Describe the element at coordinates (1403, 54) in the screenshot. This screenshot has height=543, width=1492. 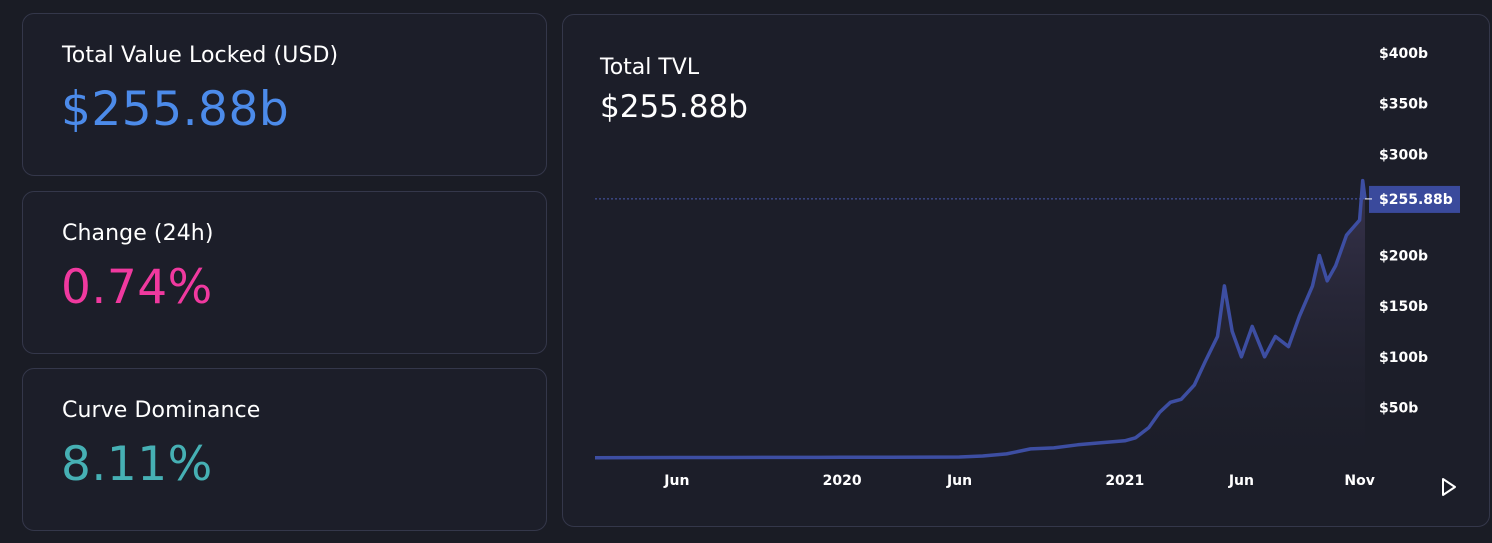
I see `y-tick-label: $400b` at that location.